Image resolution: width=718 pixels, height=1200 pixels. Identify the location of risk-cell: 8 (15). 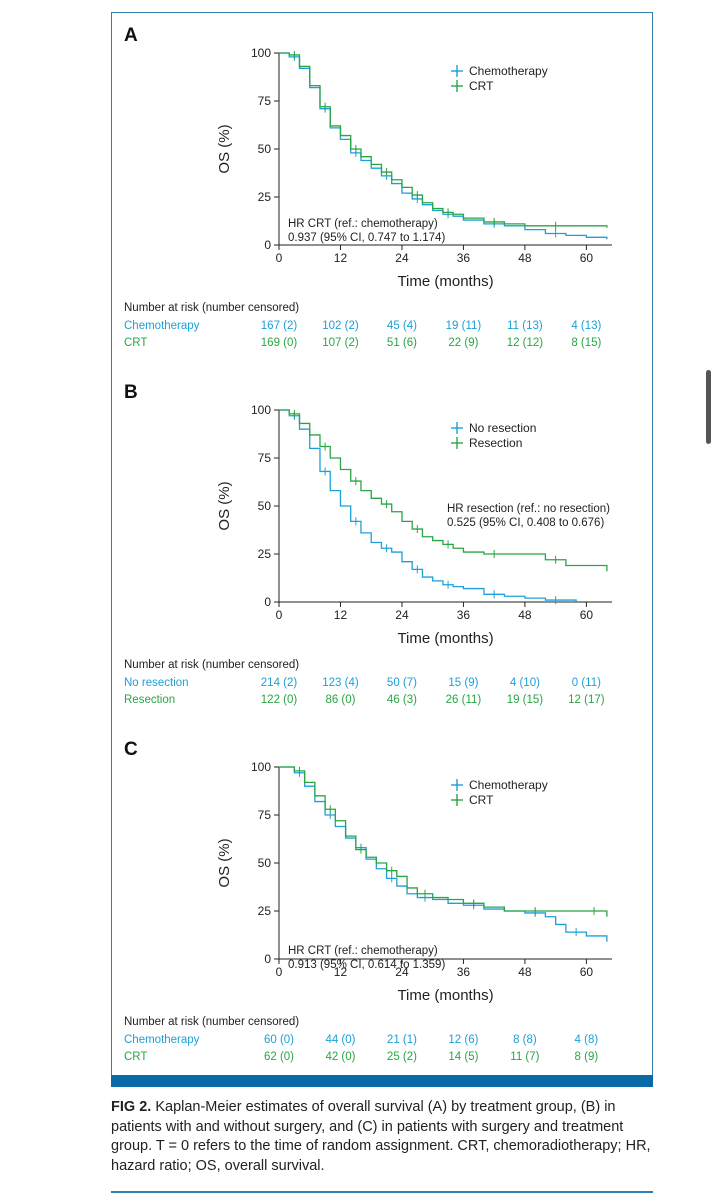
(586, 343).